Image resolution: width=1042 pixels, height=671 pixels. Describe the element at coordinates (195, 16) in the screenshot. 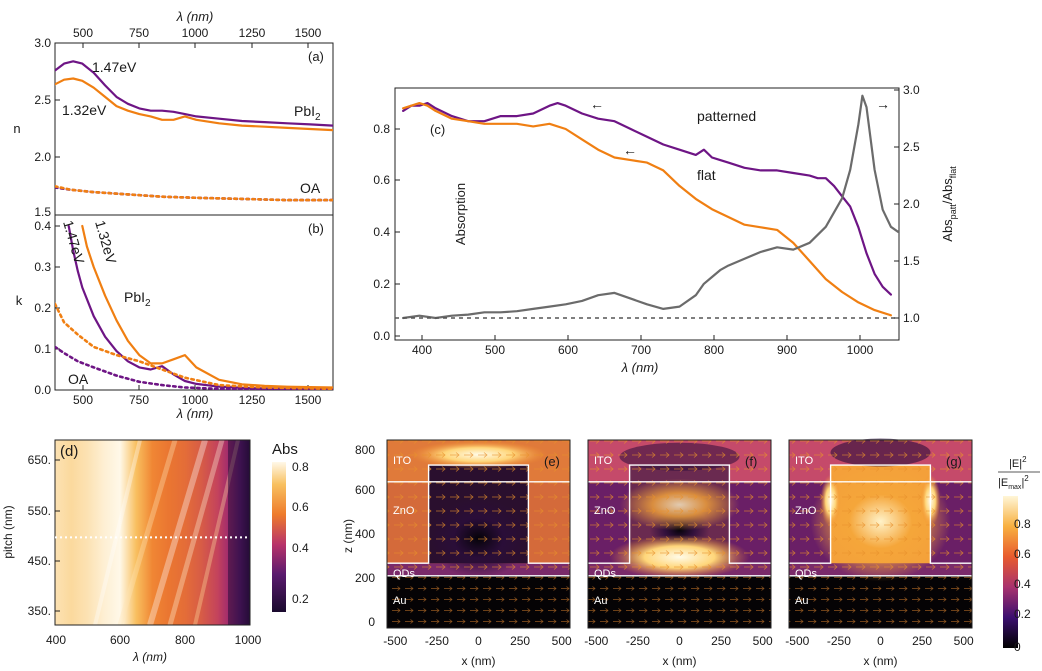

I see `a-top-axis-label: λ (nm)` at that location.